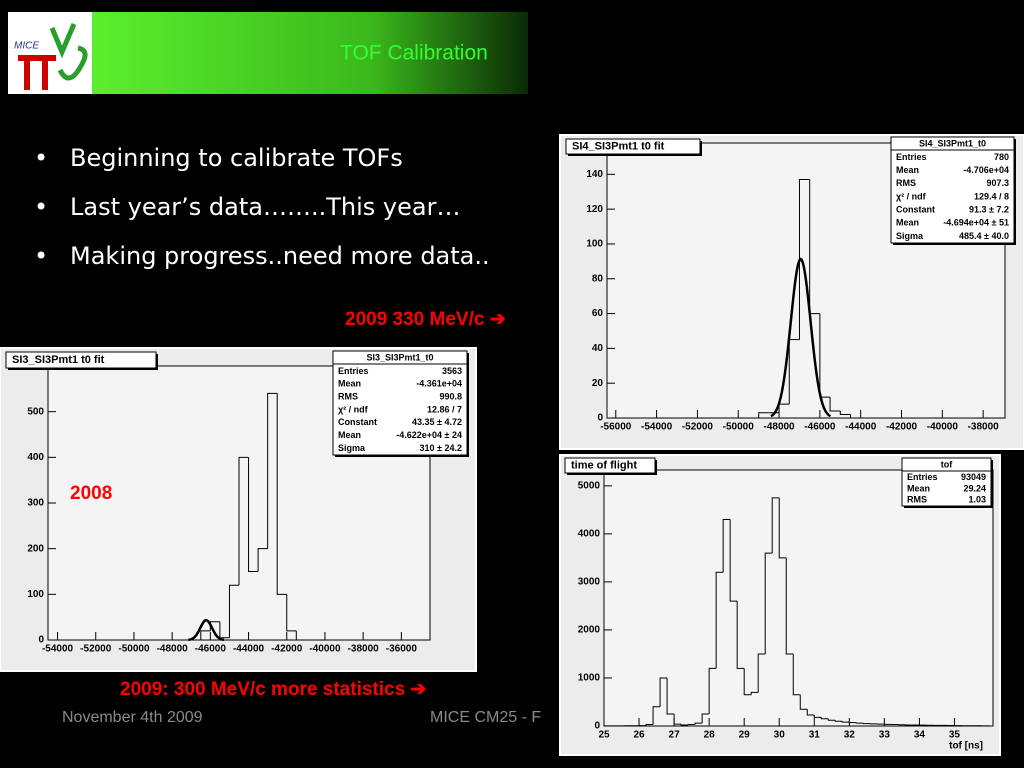 Image resolution: width=1024 pixels, height=768 pixels. Describe the element at coordinates (952, 143) in the screenshot. I see `stats-title: SI4_SI3Pmt1_t0` at that location.